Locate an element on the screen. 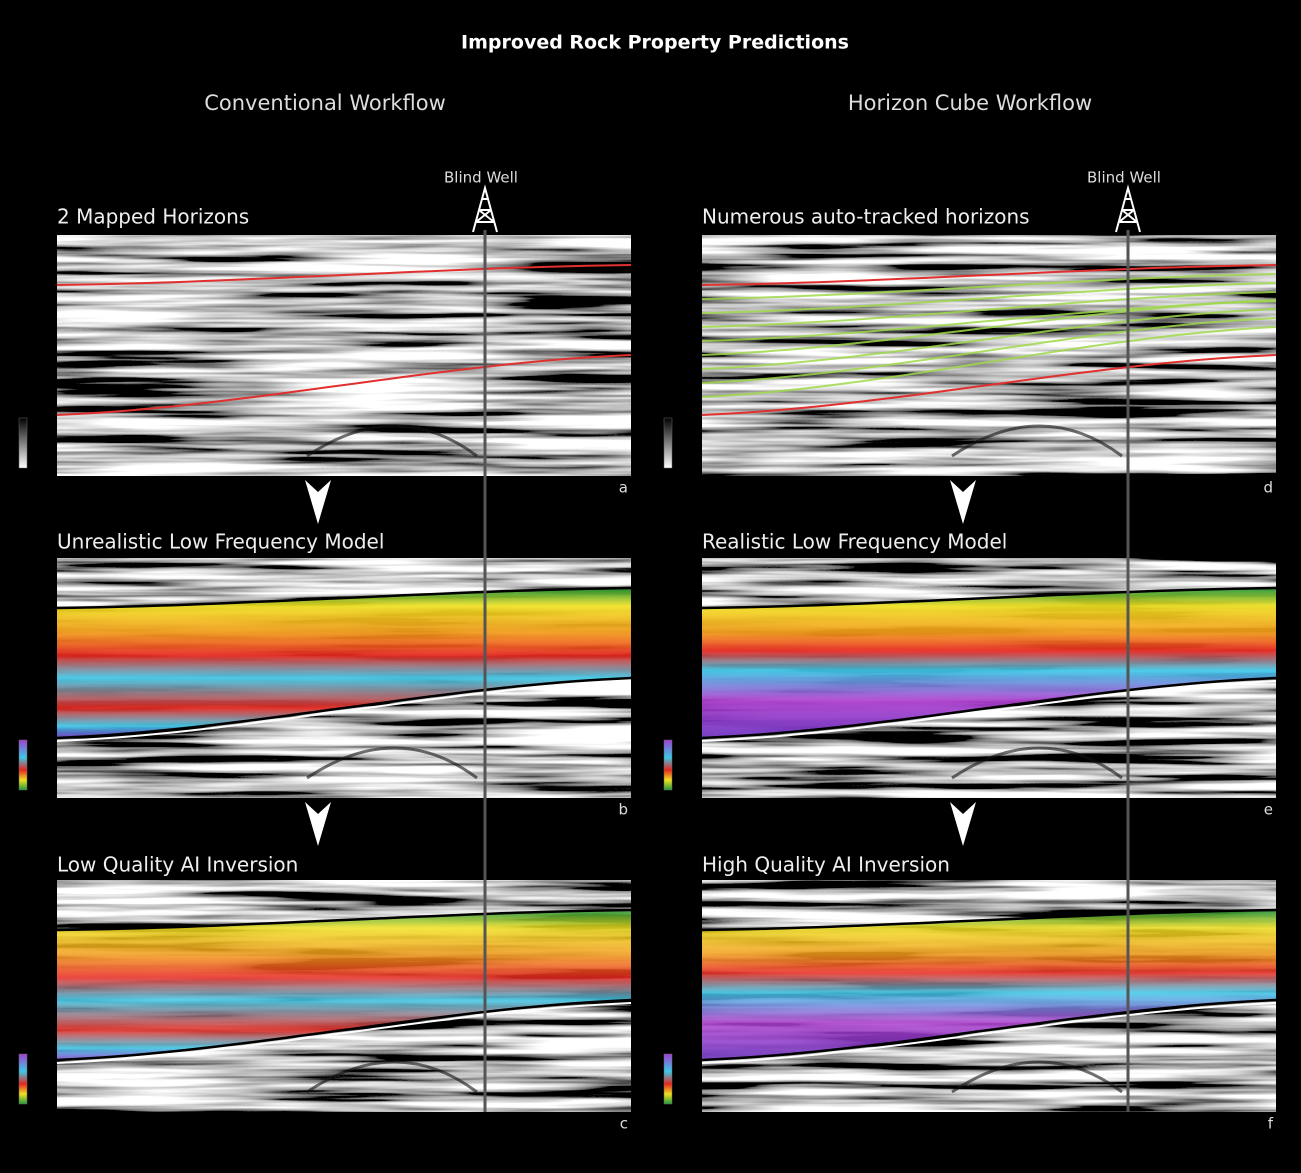  column-heading: Horizon Cube Workflow is located at coordinates (970, 103).